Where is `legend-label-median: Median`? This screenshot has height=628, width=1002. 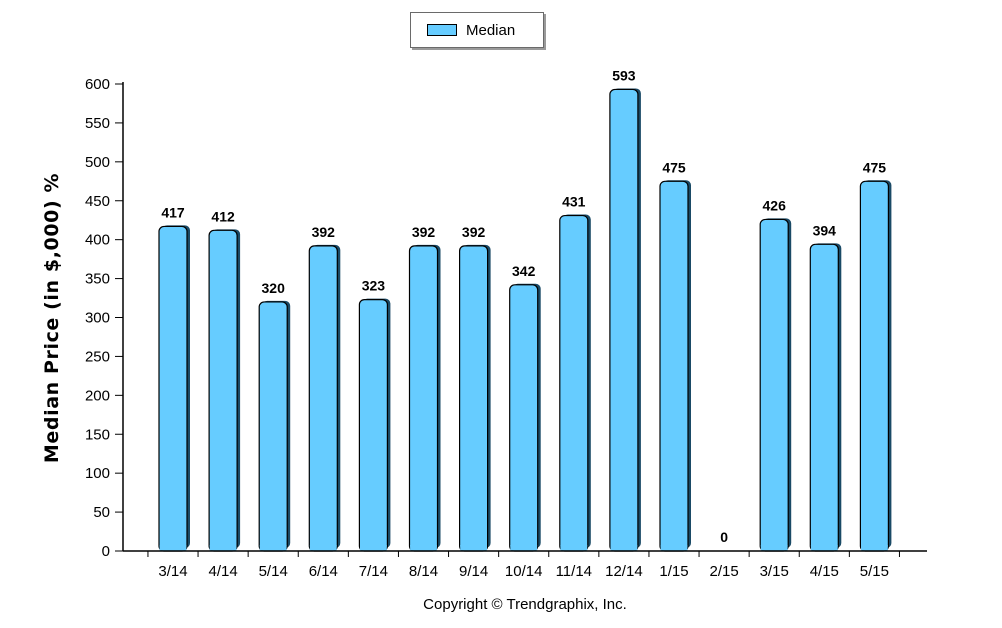
legend-label-median: Median is located at coordinates (491, 30).